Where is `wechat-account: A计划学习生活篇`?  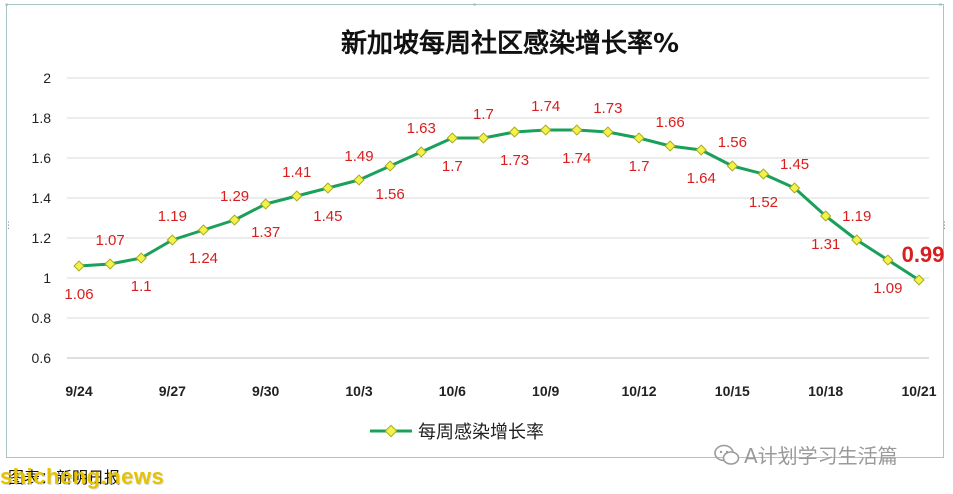
wechat-account: A计划学习生活篇 is located at coordinates (806, 454).